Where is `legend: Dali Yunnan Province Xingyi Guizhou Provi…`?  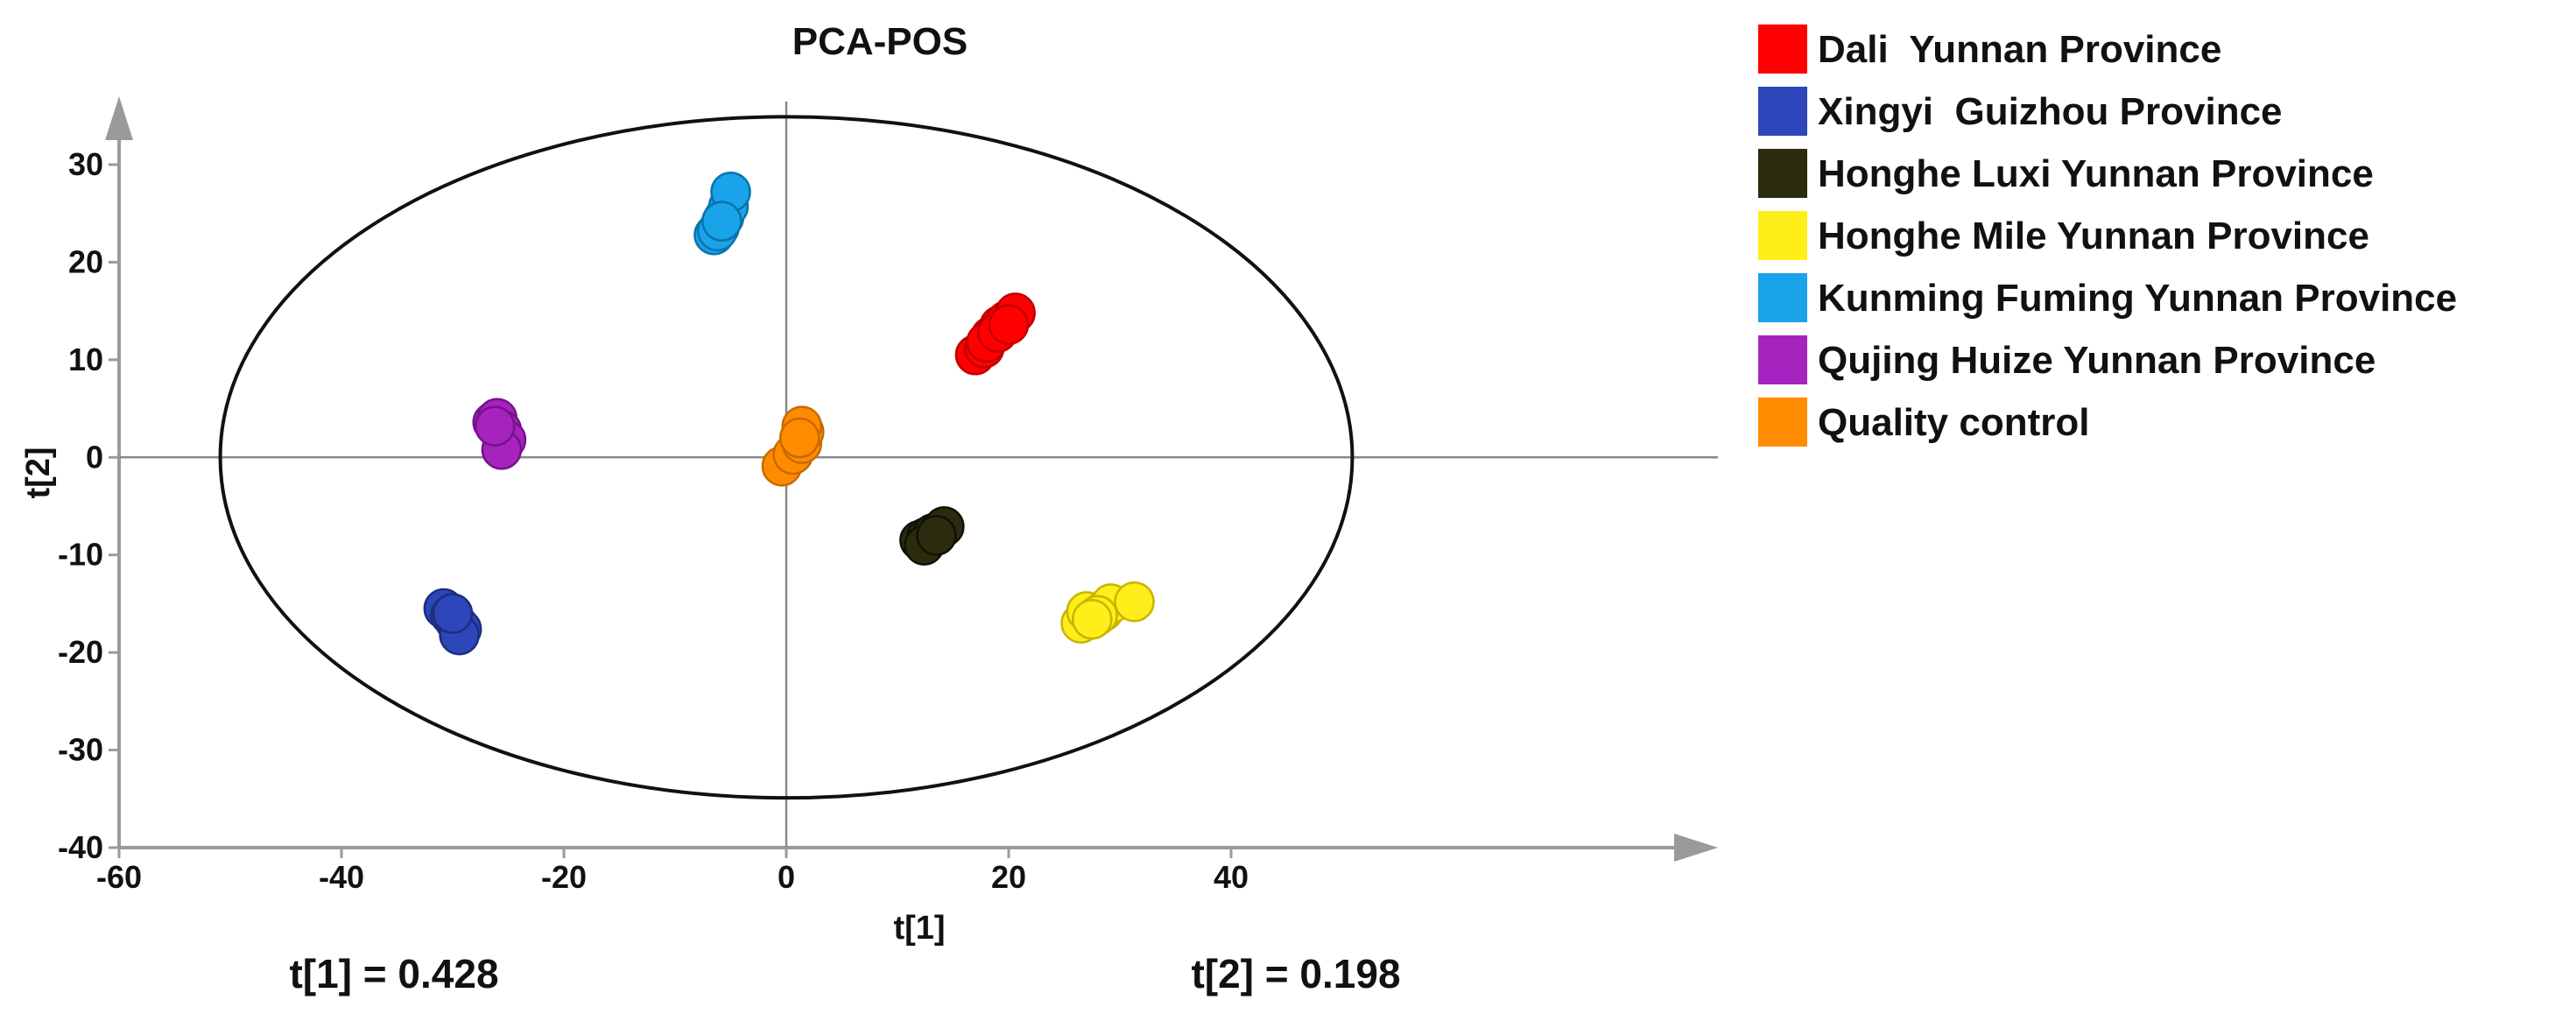
legend: Dali Yunnan Province Xingyi Guizhou Provi… is located at coordinates (2107, 236).